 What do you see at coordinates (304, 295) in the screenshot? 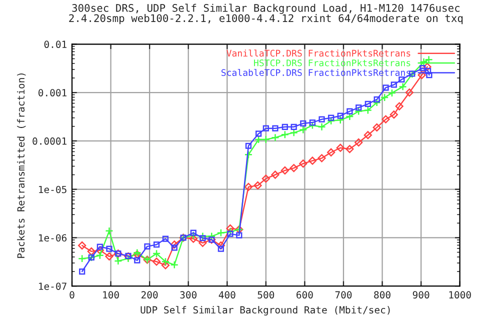
I see `x-tick-label: 600` at bounding box center [304, 295].